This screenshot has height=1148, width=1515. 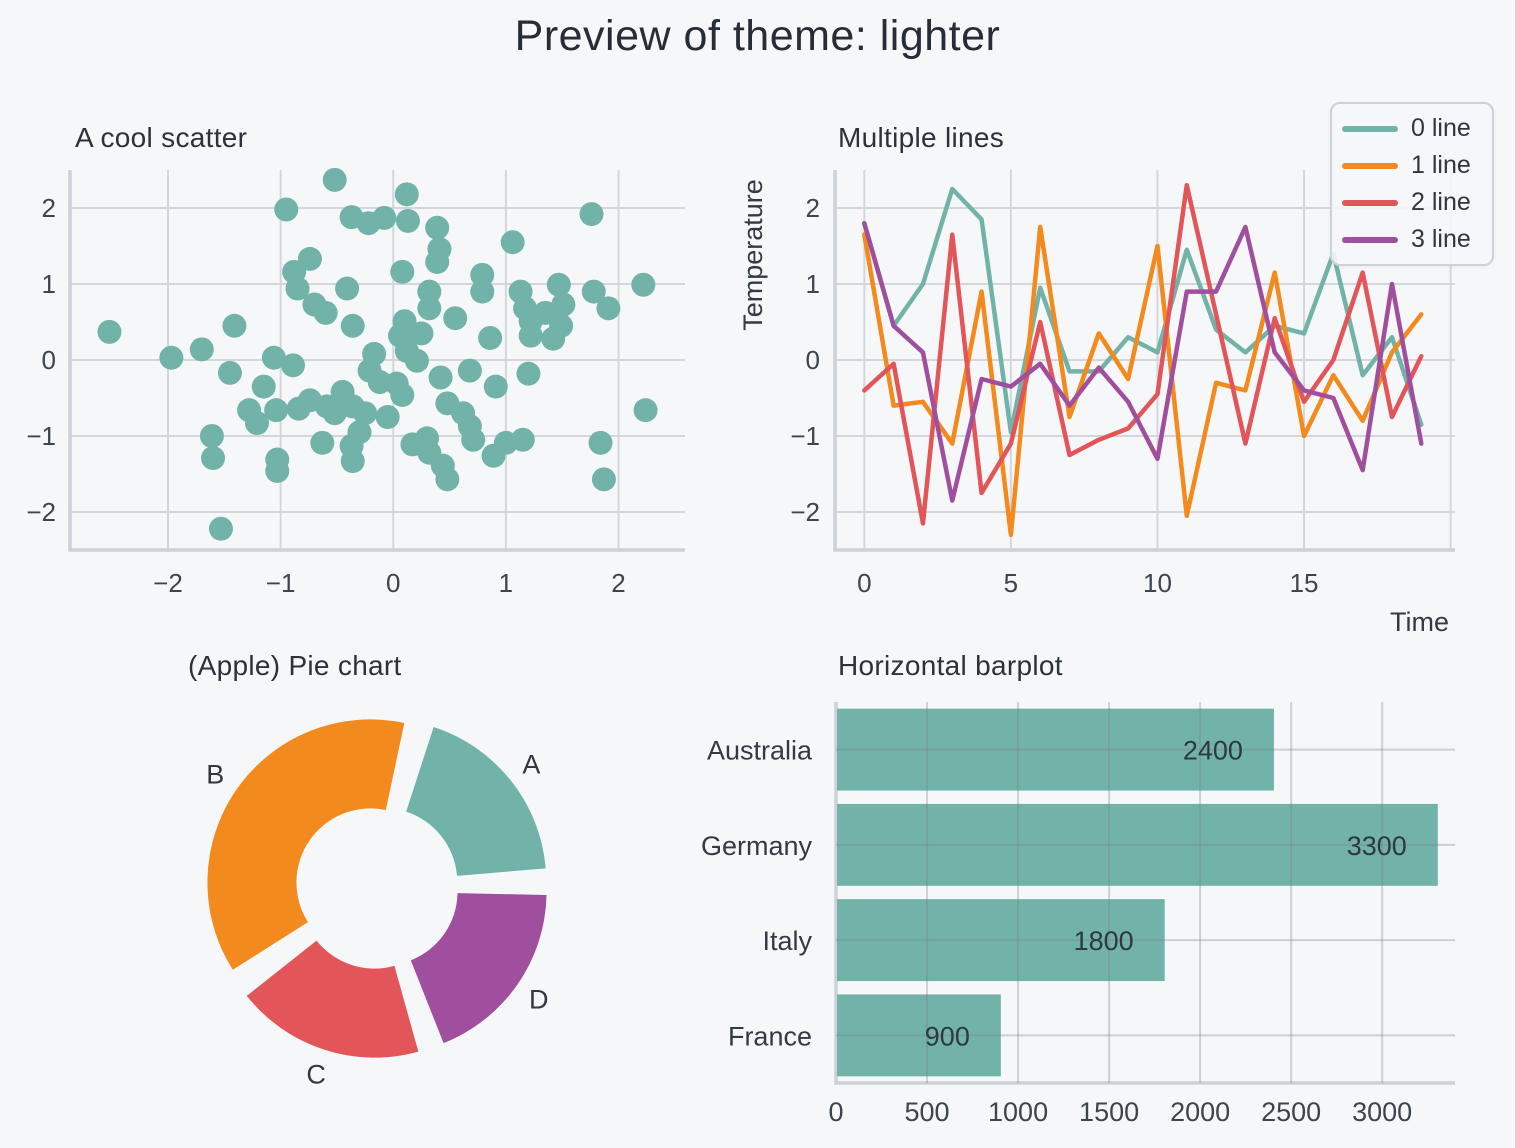 What do you see at coordinates (757, 36) in the screenshot?
I see `figure-title: Preview of theme: lighter` at bounding box center [757, 36].